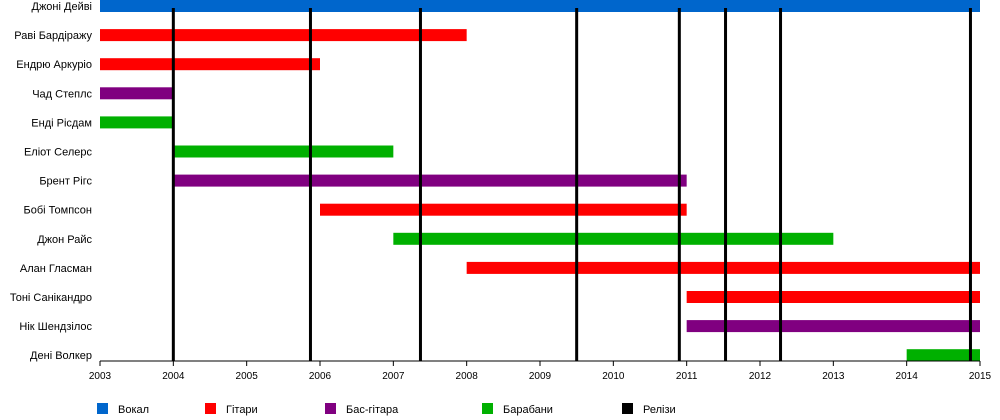 This screenshot has height=420, width=1000. What do you see at coordinates (320, 376) in the screenshot?
I see `x-tick-label: 2006` at bounding box center [320, 376].